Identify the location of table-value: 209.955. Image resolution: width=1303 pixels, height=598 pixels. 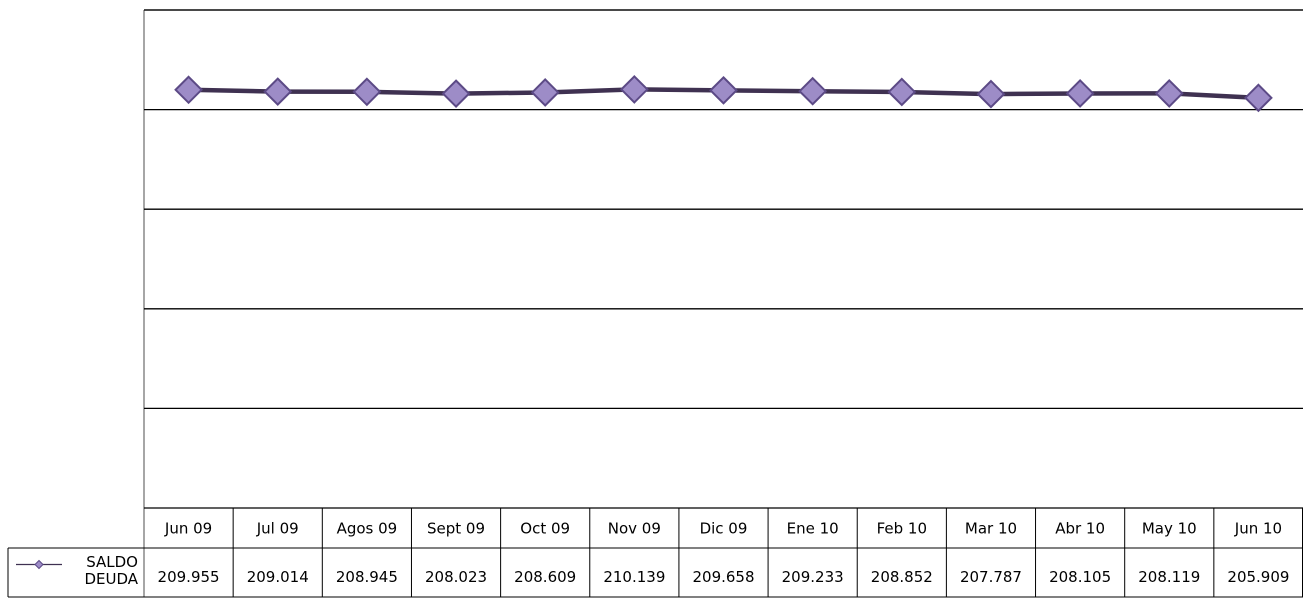
(189, 577).